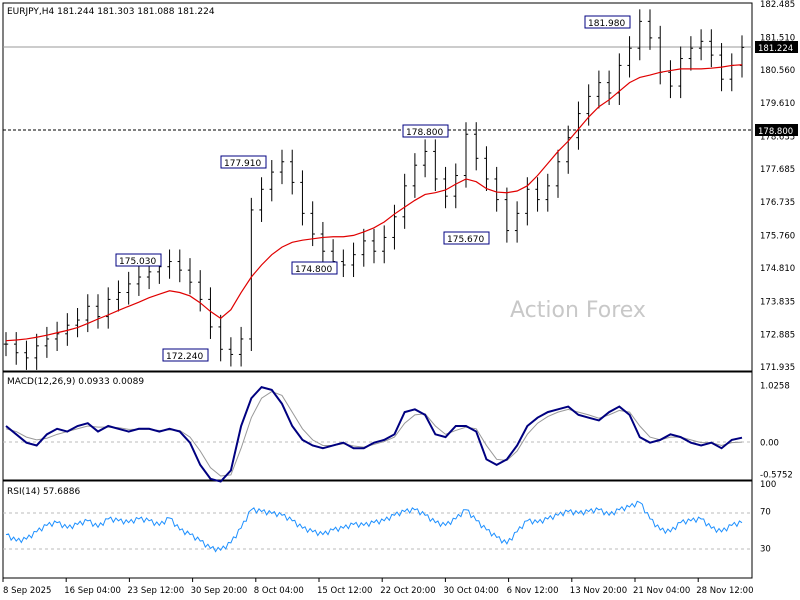 The image size is (800, 600). Describe the element at coordinates (777, 104) in the screenshot. I see `price-tick-label: 179.610` at that location.